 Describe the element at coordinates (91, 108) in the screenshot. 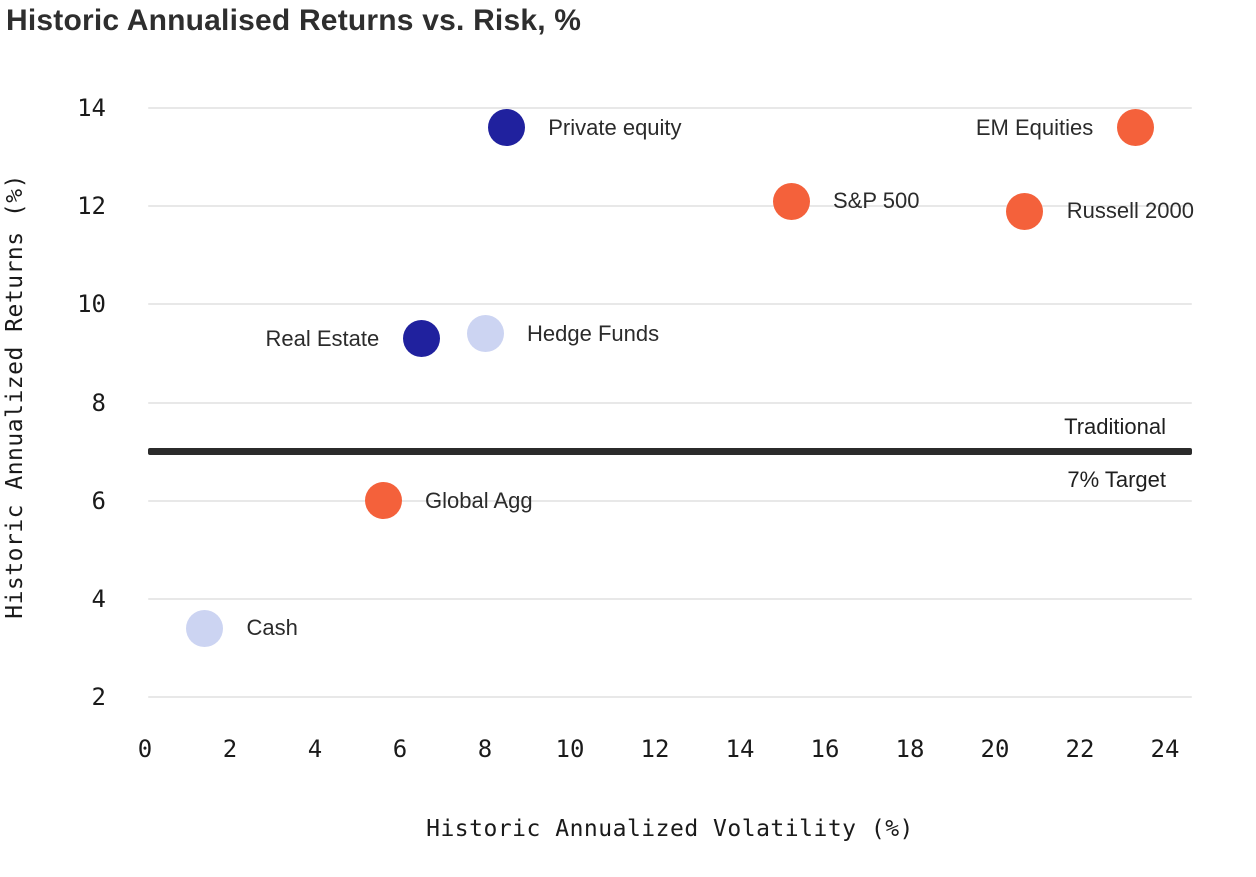

I see `y-tick-label-14: 14` at that location.